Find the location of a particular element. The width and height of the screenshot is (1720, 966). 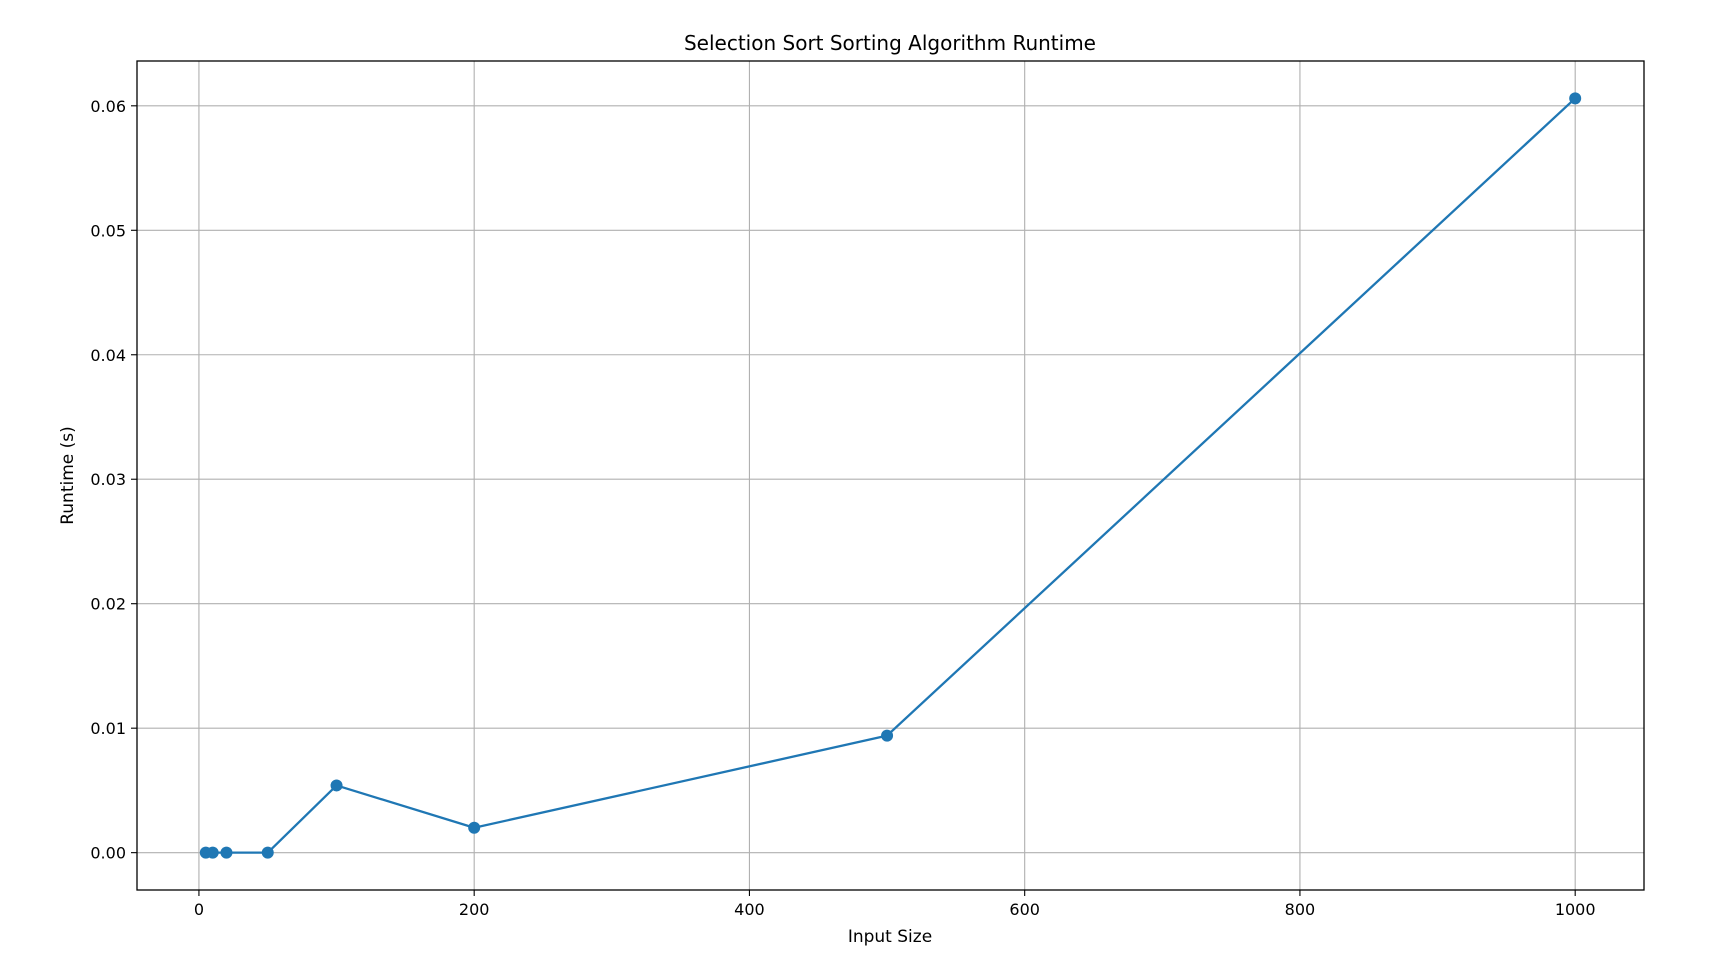

y-axis-ticks: 0.00 0.01 0.02 0.03 0.04 0.05 0.06 is located at coordinates (113, 480).